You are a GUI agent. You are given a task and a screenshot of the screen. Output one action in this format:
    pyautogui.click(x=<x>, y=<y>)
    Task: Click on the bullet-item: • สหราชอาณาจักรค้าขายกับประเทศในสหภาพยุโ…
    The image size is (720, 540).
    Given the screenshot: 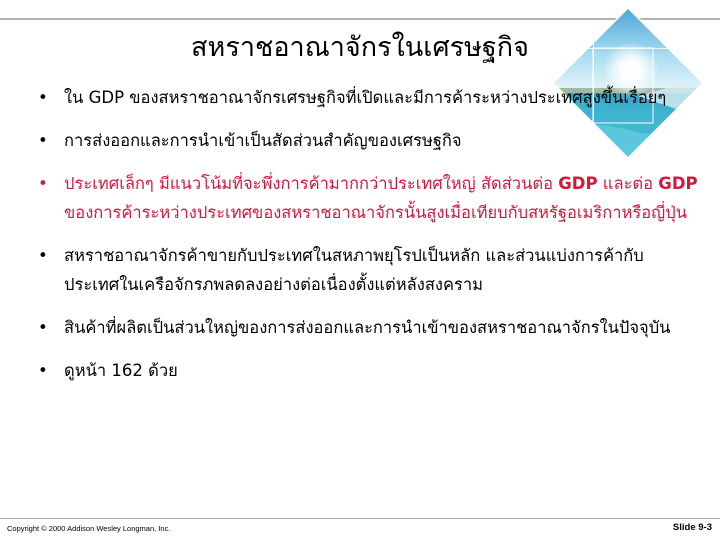 What is the action you would take?
    pyautogui.click(x=368, y=270)
    